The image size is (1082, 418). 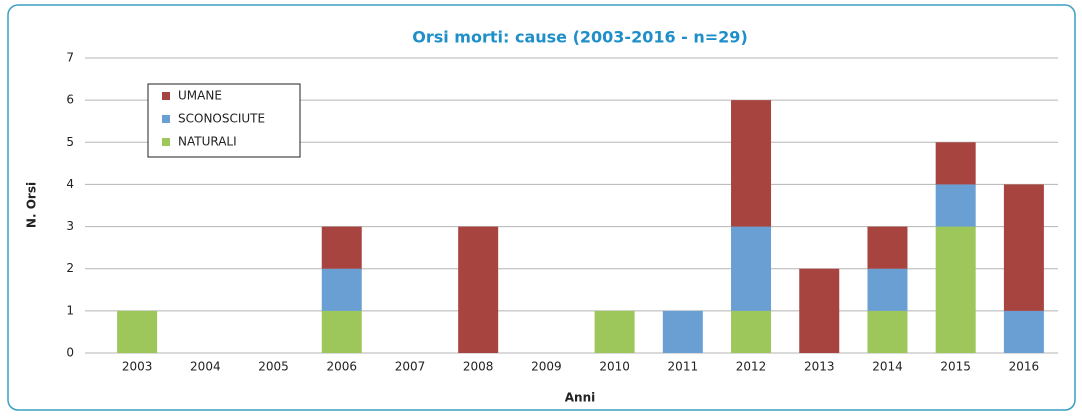 I want to click on x-tick-label: 2003, so click(x=137, y=367).